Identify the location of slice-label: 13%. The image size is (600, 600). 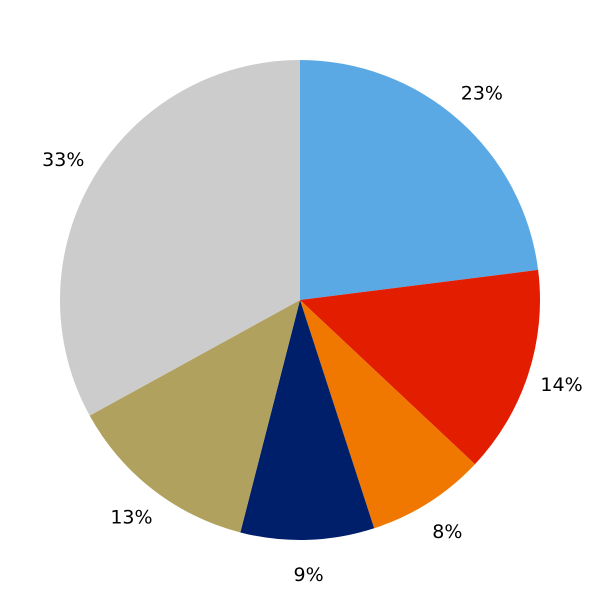
(131, 517).